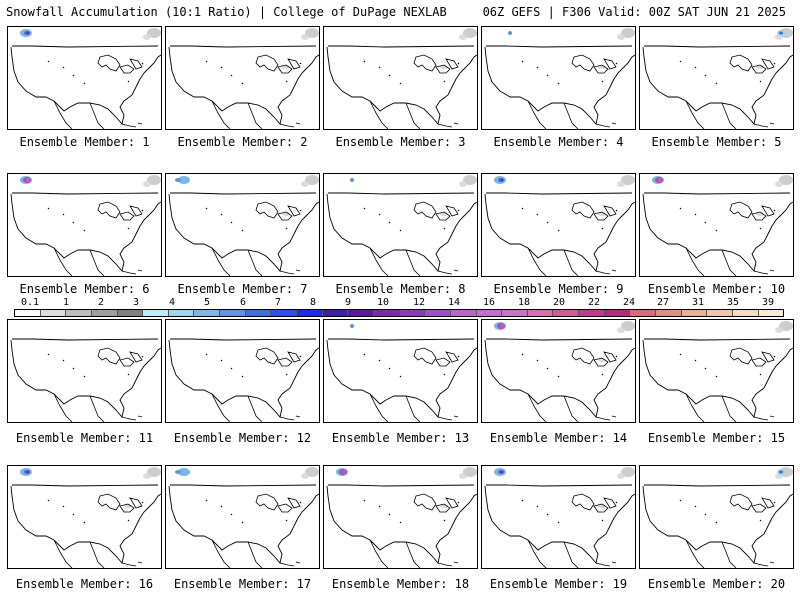 The image size is (800, 600). Describe the element at coordinates (400, 142) in the screenshot. I see `ensemble-member-label: Ensemble Member: 3` at that location.